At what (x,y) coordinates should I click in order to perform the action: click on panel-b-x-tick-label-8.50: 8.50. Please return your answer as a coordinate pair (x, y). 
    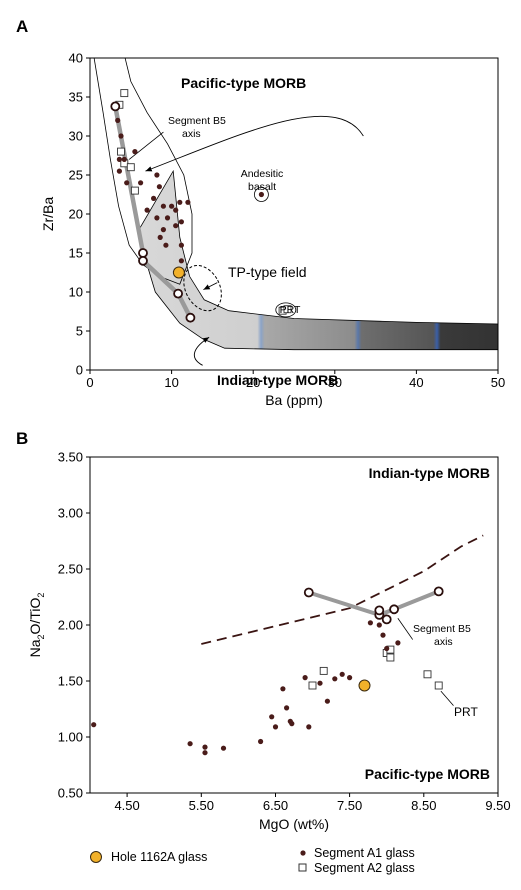
    Looking at the image, I should click on (423, 805).